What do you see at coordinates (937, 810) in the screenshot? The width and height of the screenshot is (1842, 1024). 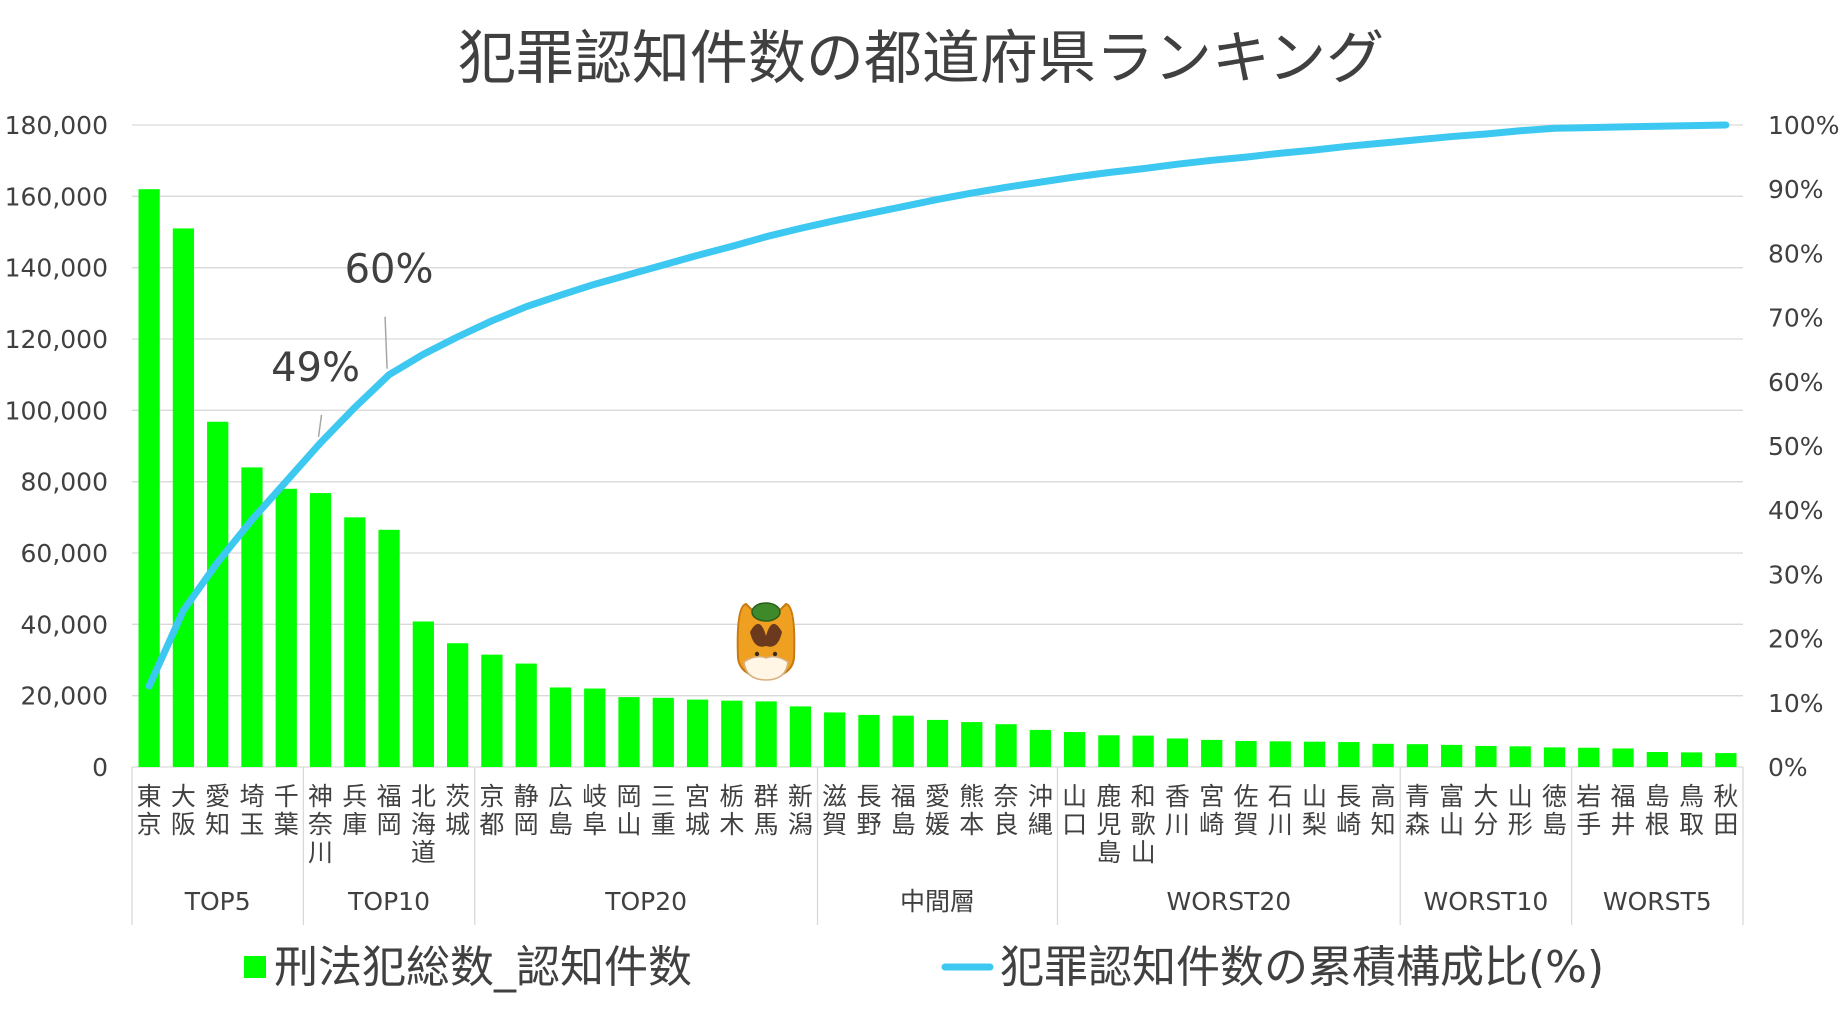 I see `category-label: 愛媛` at bounding box center [937, 810].